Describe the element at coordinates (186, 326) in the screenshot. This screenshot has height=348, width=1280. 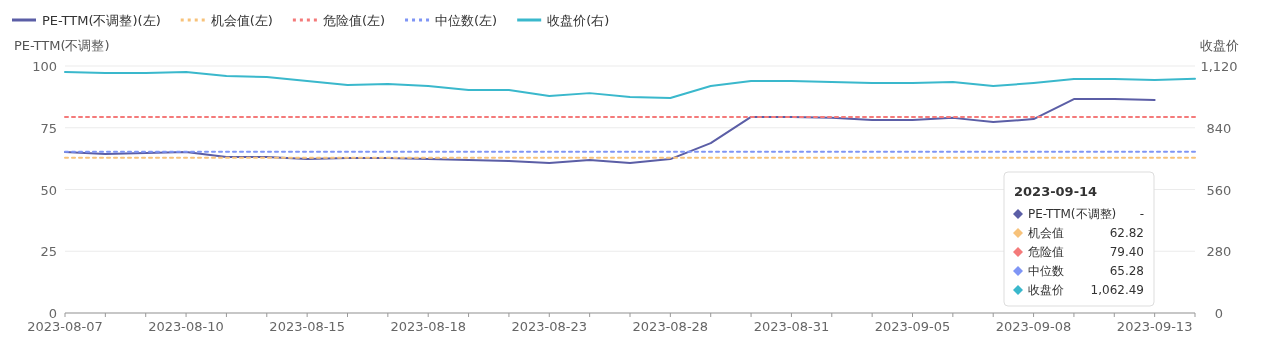
I see `x-tick-label: 2023-08-10` at that location.